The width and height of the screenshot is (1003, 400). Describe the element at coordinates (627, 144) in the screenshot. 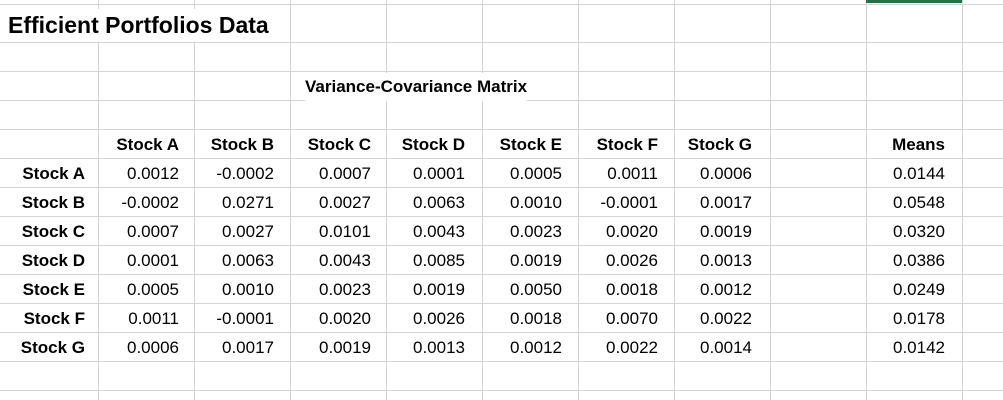

I see `column-header: Stock F` at that location.